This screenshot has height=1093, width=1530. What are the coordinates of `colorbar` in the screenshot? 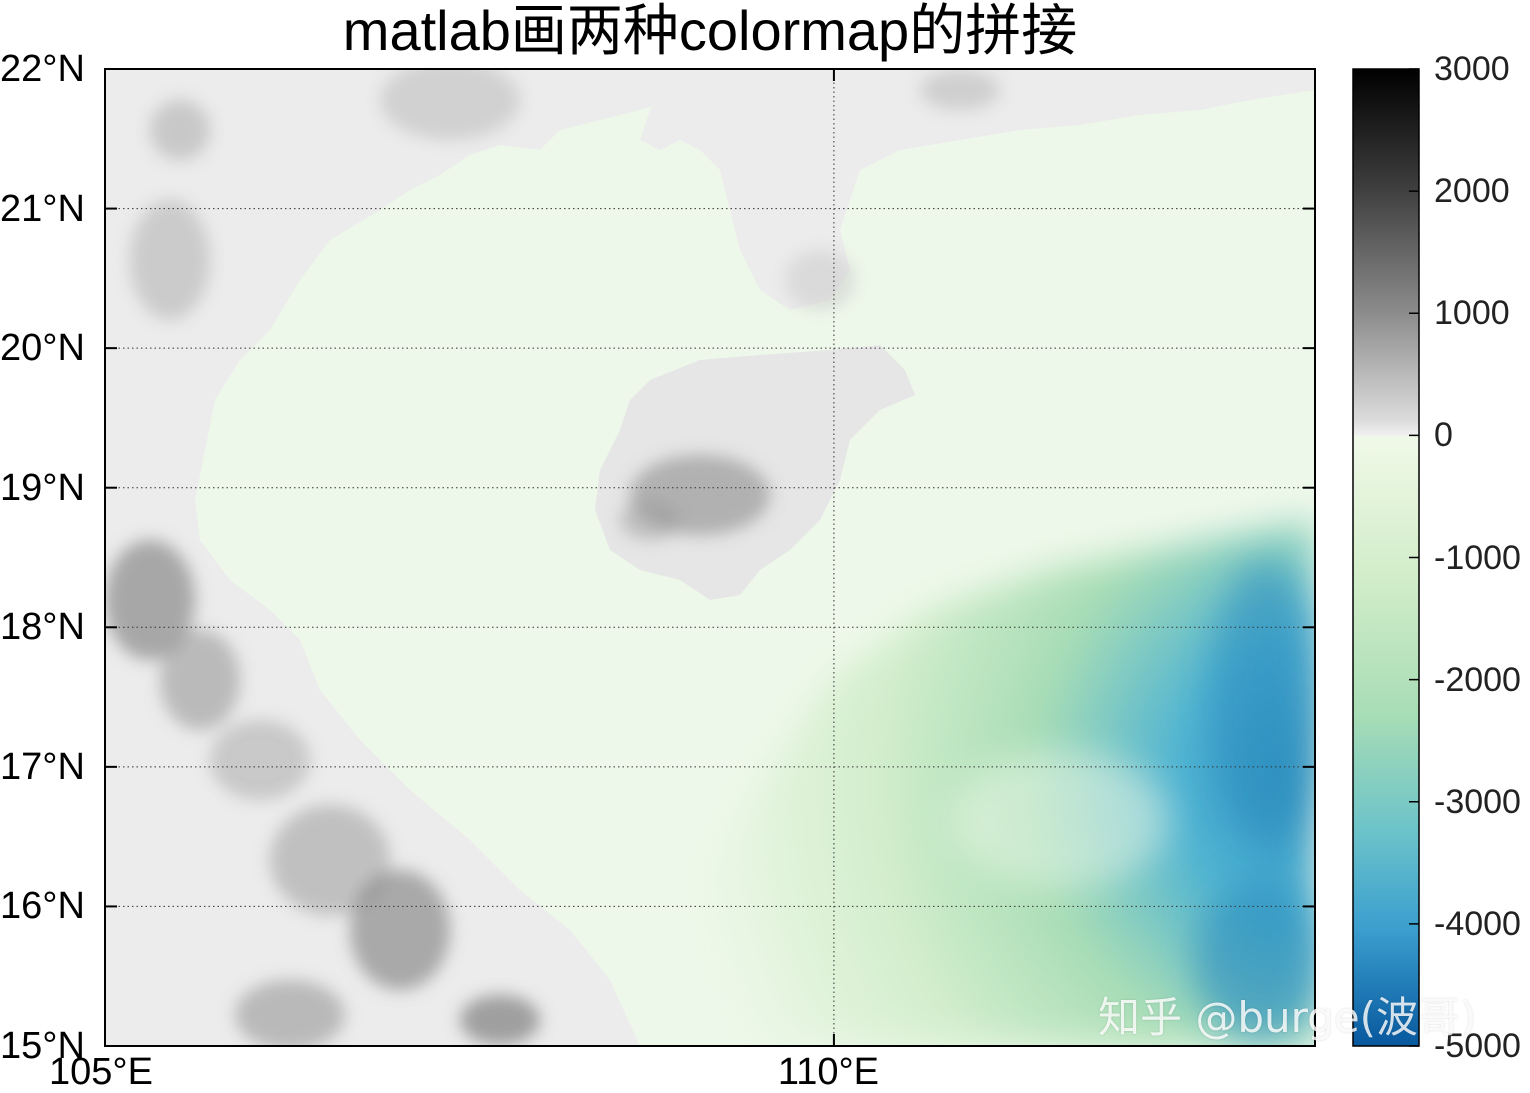 It's located at (1386, 557).